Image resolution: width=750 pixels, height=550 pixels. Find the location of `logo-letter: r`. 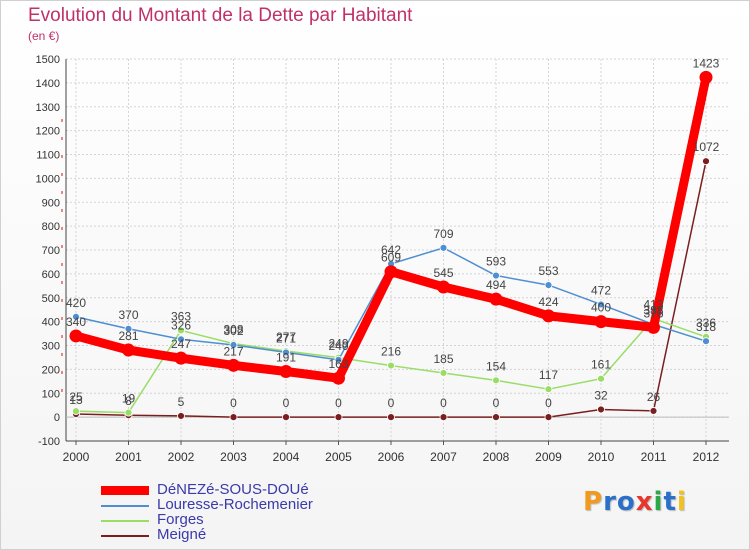

logo-letter: r is located at coordinates (610, 502).